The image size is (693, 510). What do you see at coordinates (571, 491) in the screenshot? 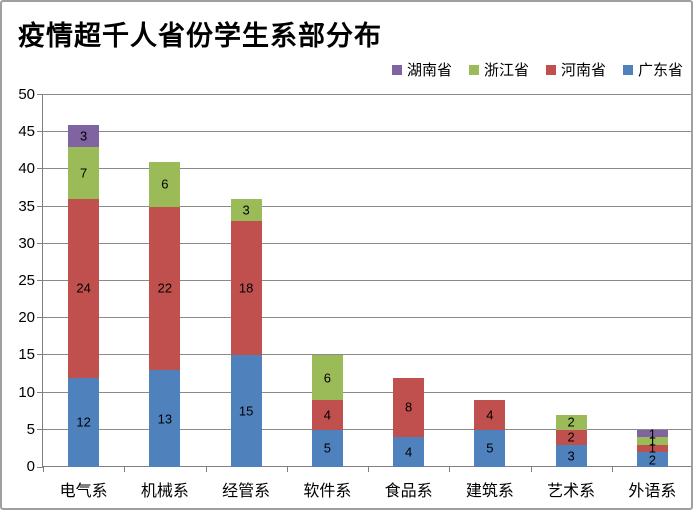
I see `x-axis-label: 艺术系` at bounding box center [571, 491].